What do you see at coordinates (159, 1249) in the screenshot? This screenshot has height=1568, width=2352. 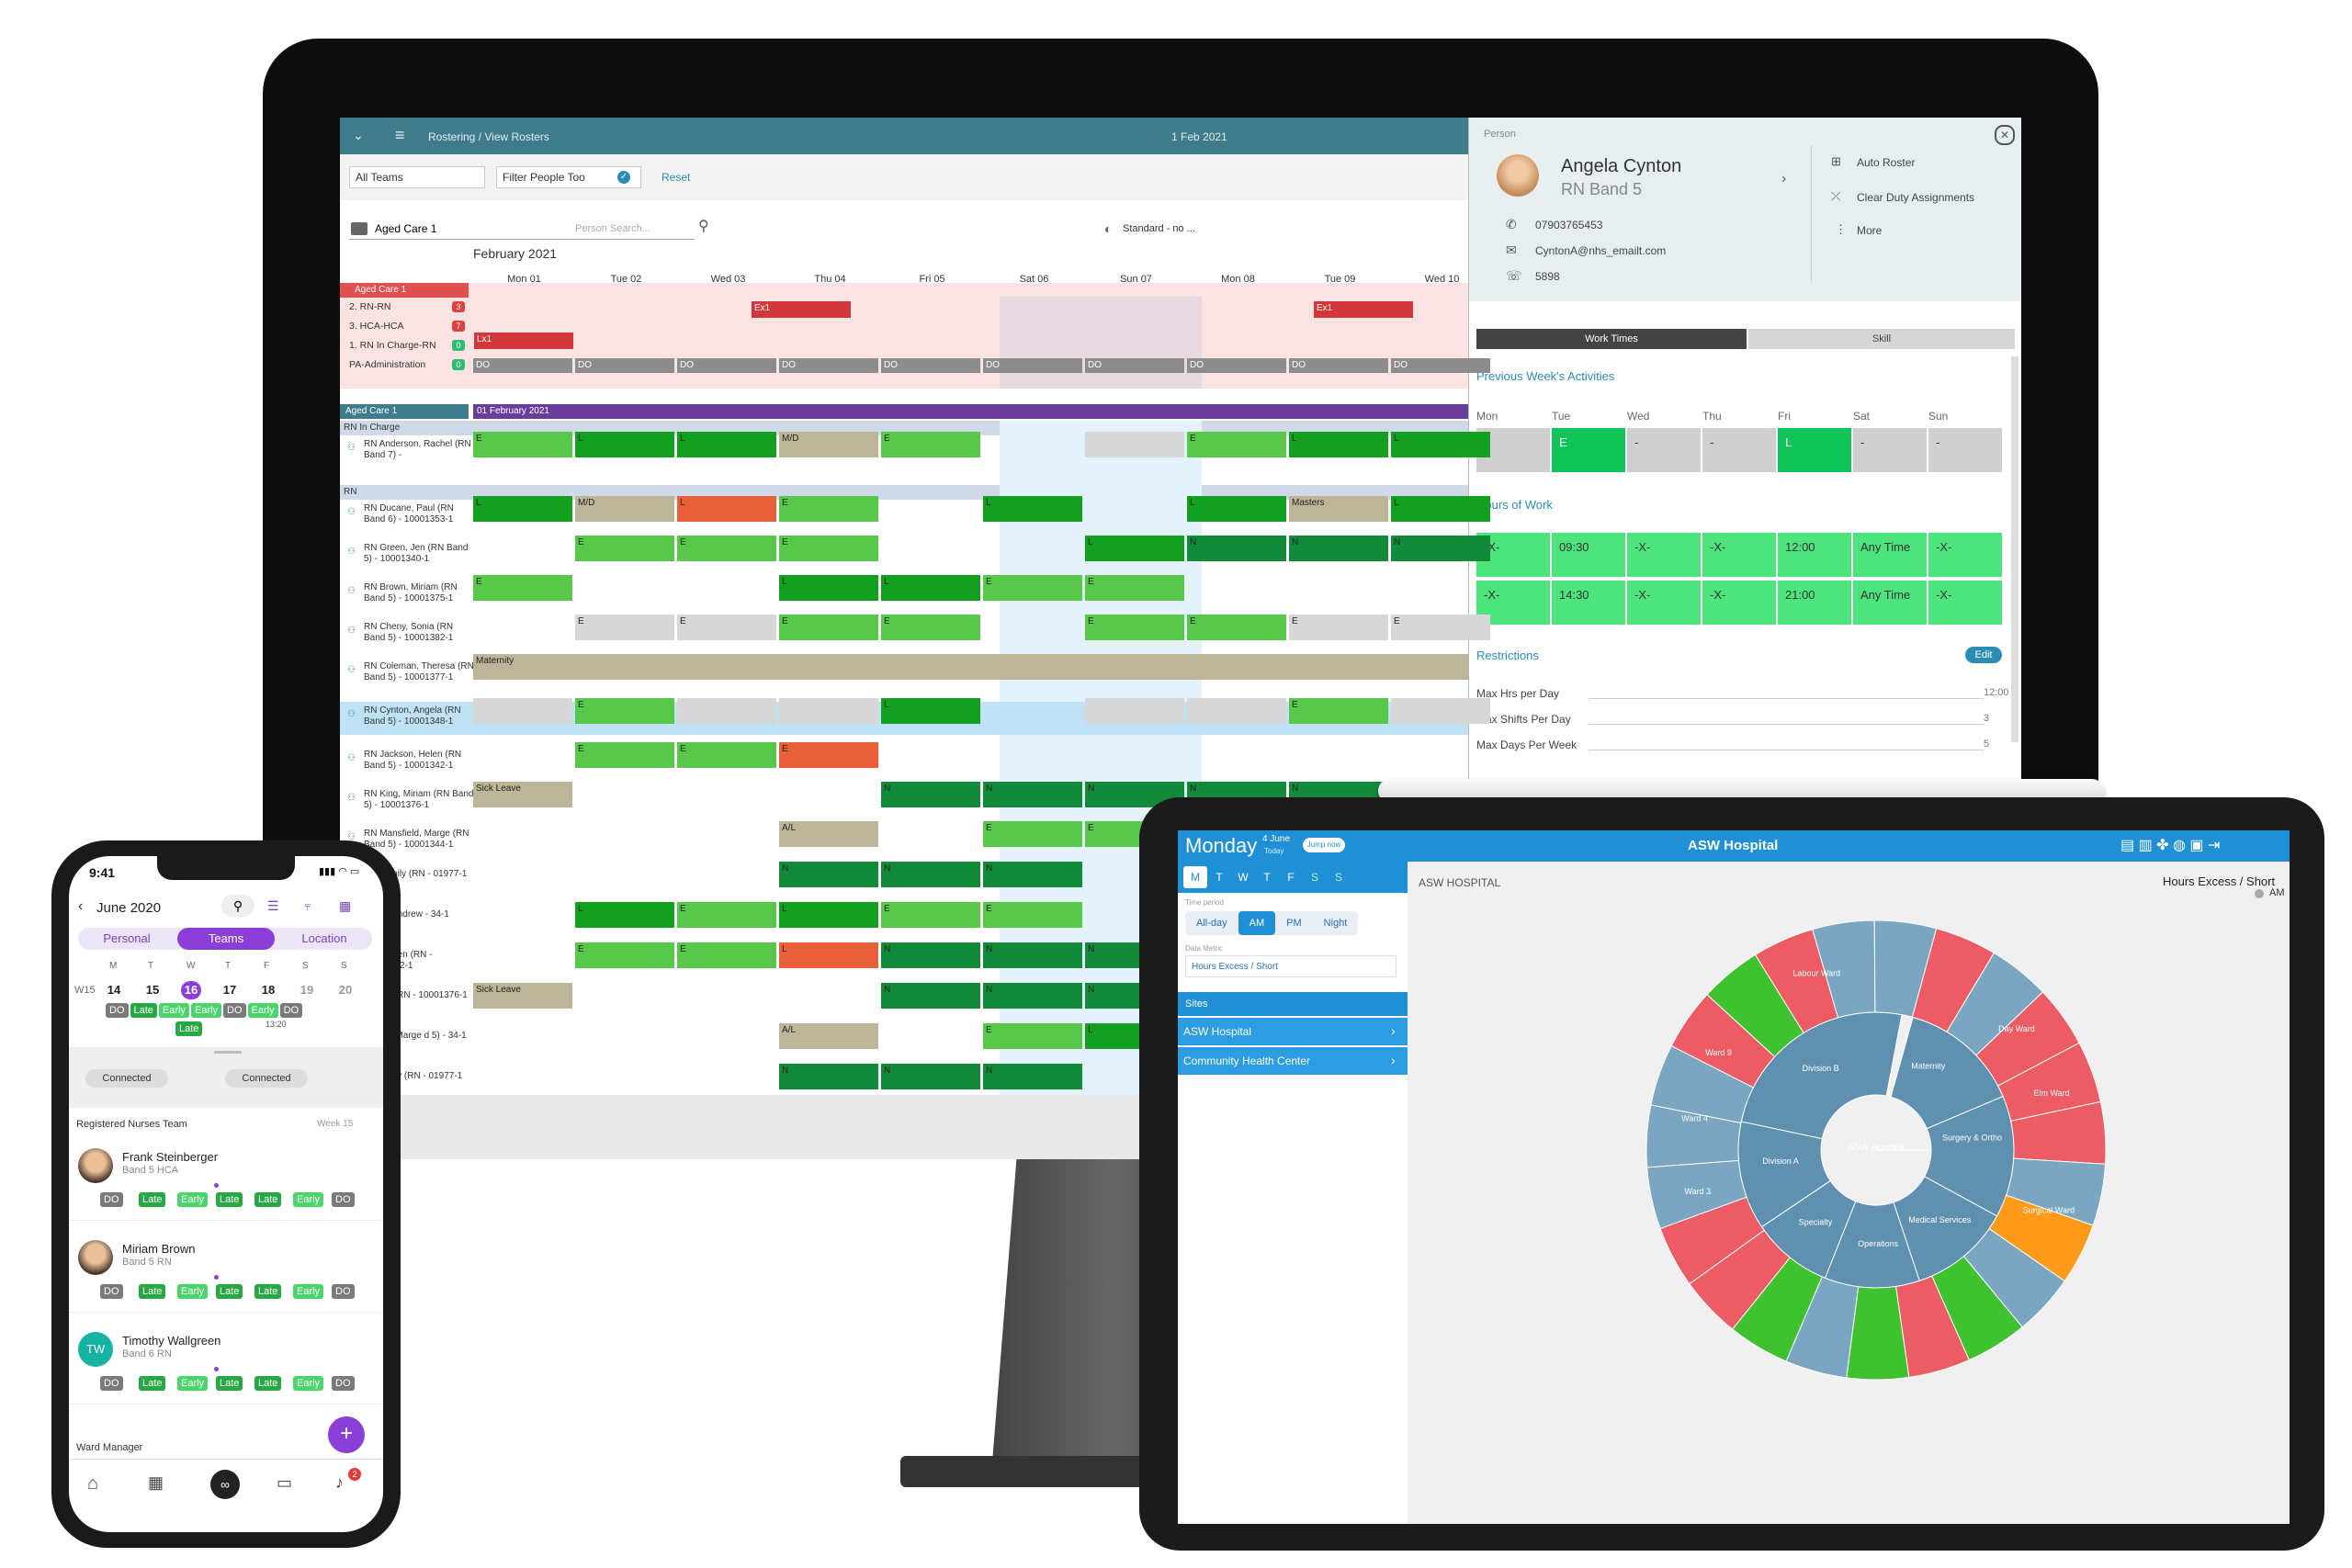 I see `person-name: Miriam Brown` at bounding box center [159, 1249].